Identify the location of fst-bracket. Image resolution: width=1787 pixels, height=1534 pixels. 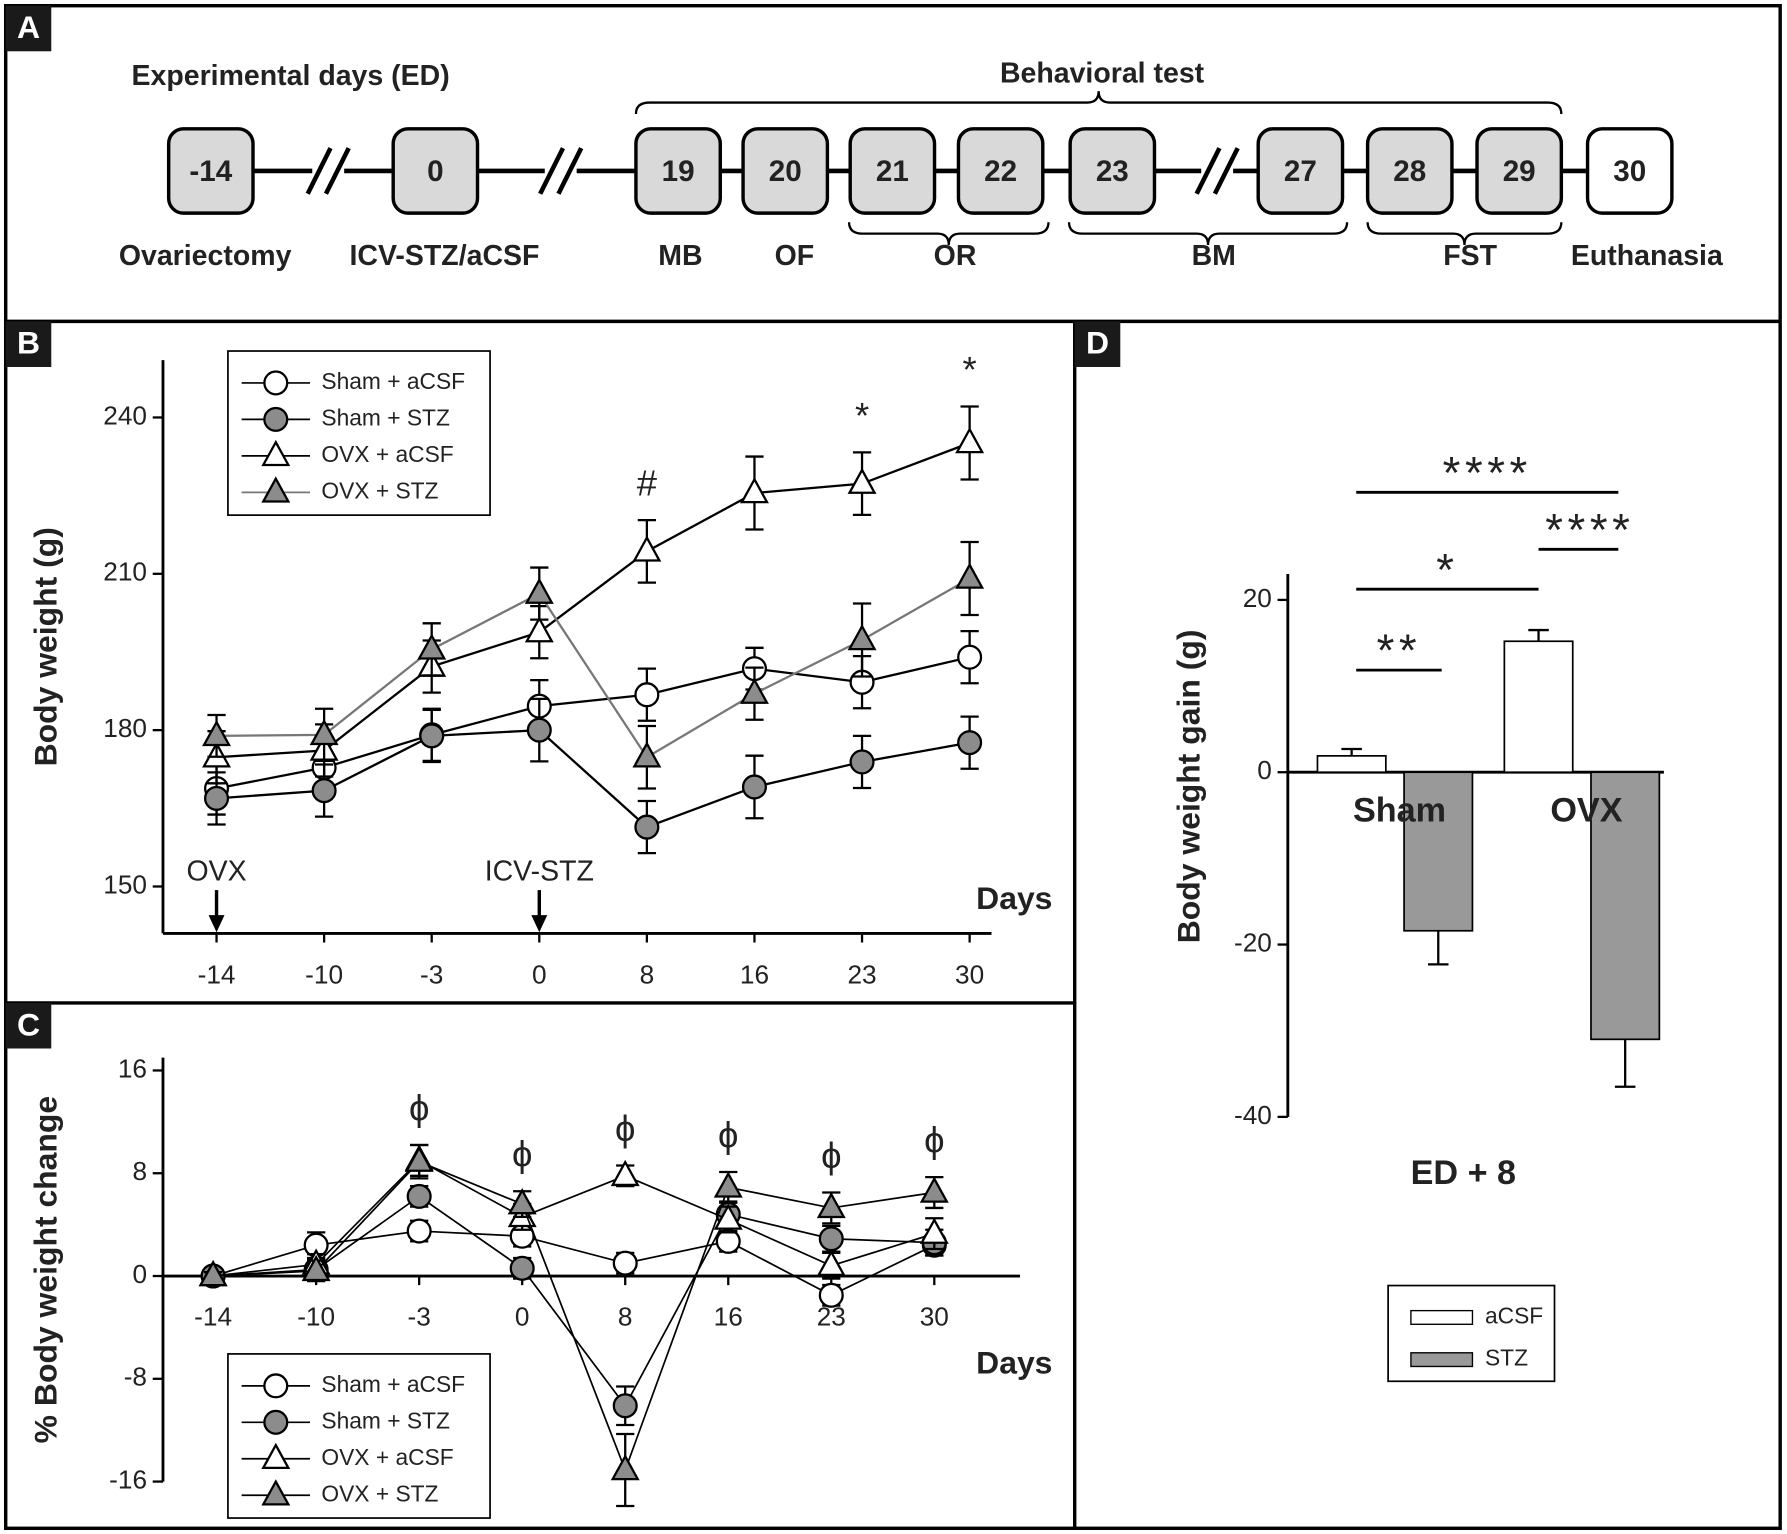
(1464, 234).